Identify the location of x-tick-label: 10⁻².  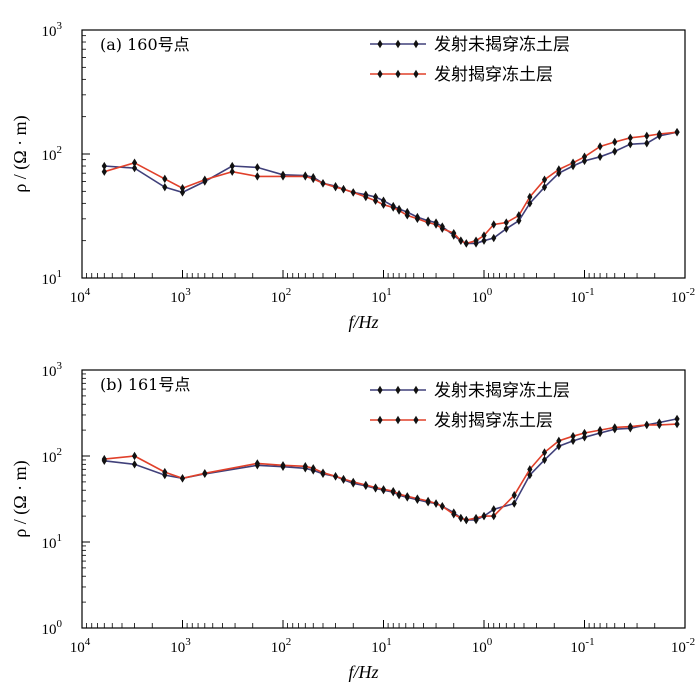
(683, 296).